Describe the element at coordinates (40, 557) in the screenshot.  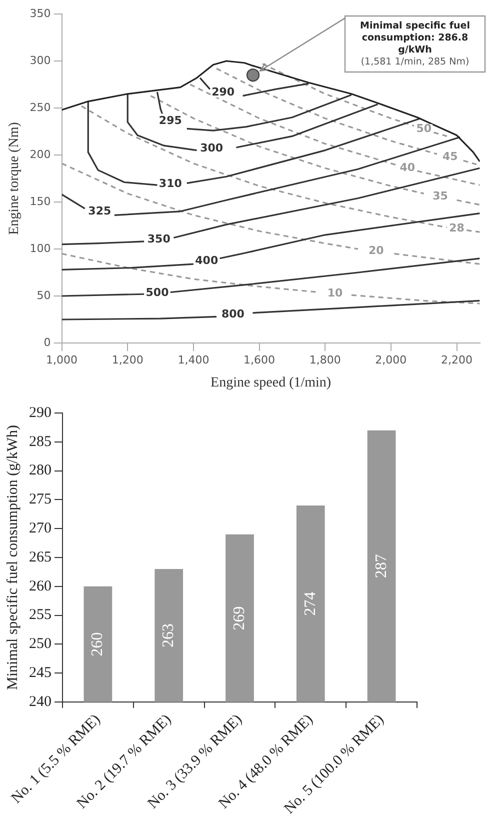
I see `y-tick-label: 265` at that location.